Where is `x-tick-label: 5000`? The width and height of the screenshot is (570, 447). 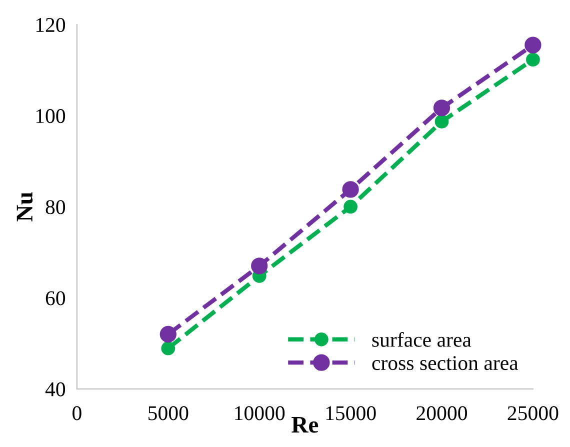
x-tick-label: 5000 is located at coordinates (168, 413).